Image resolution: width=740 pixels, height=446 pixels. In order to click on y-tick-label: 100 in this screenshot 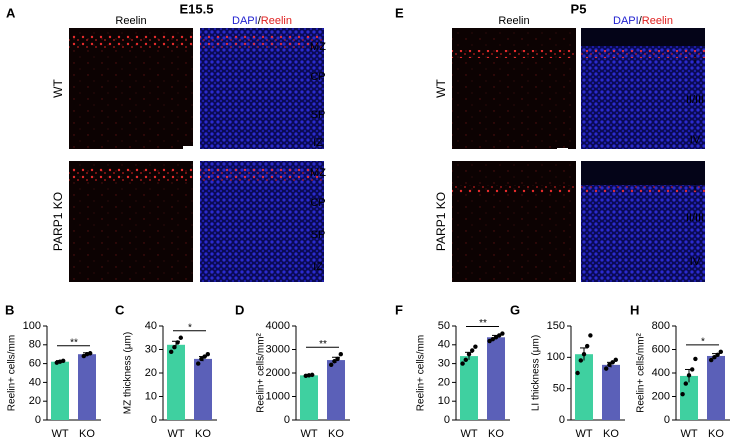, I will do `click(556, 357)`.